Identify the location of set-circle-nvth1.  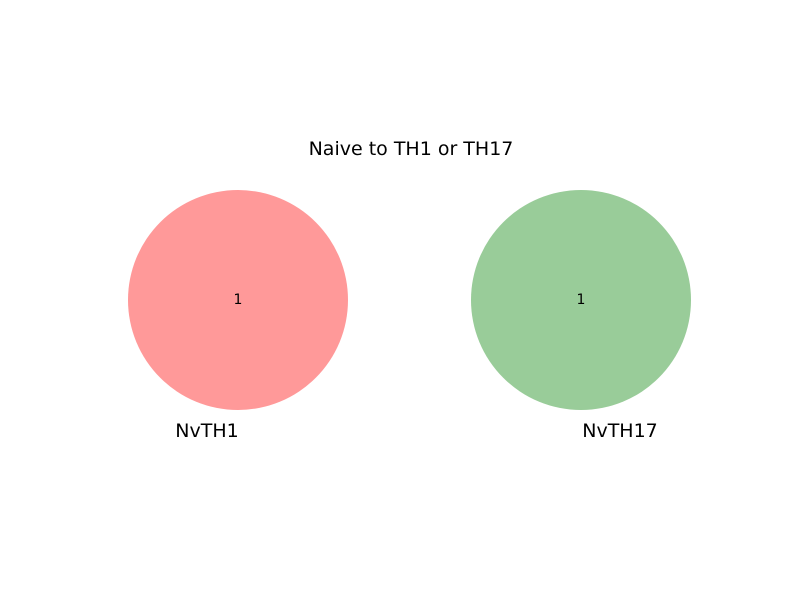
(238, 300).